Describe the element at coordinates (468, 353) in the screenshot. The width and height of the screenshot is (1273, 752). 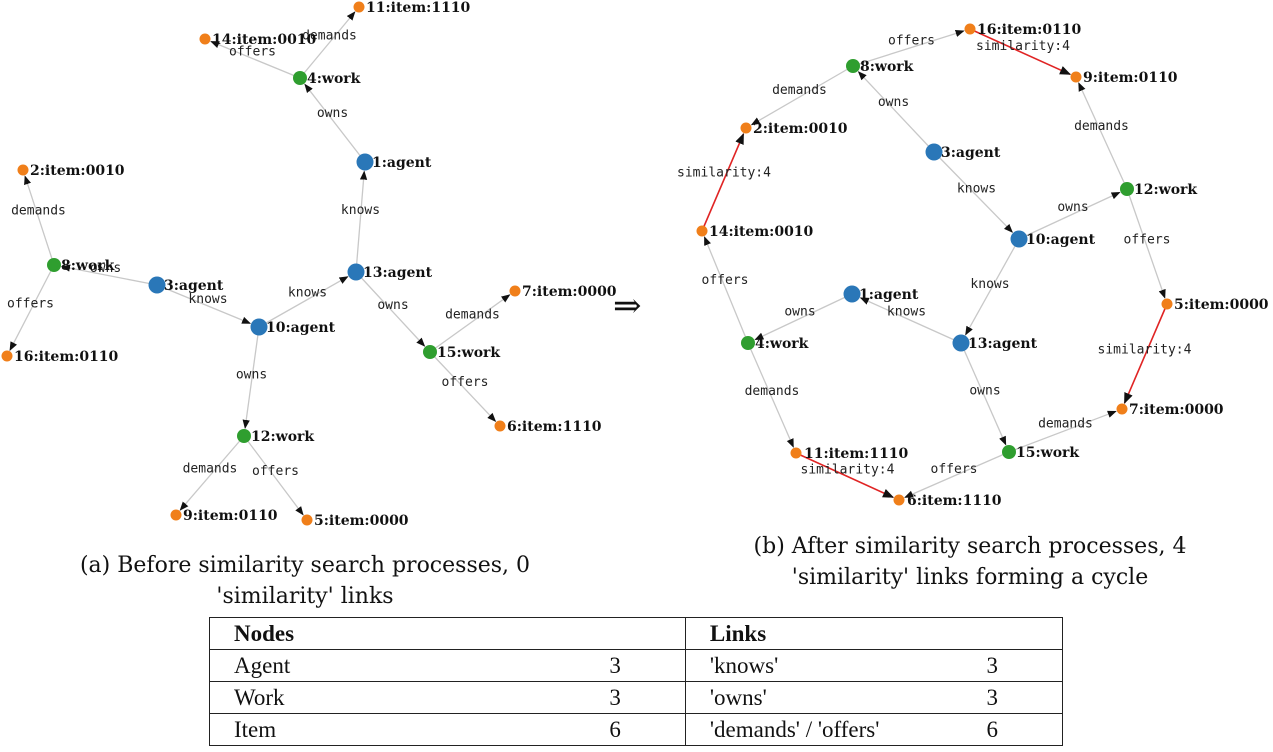
I see `node-label: 15:work` at that location.